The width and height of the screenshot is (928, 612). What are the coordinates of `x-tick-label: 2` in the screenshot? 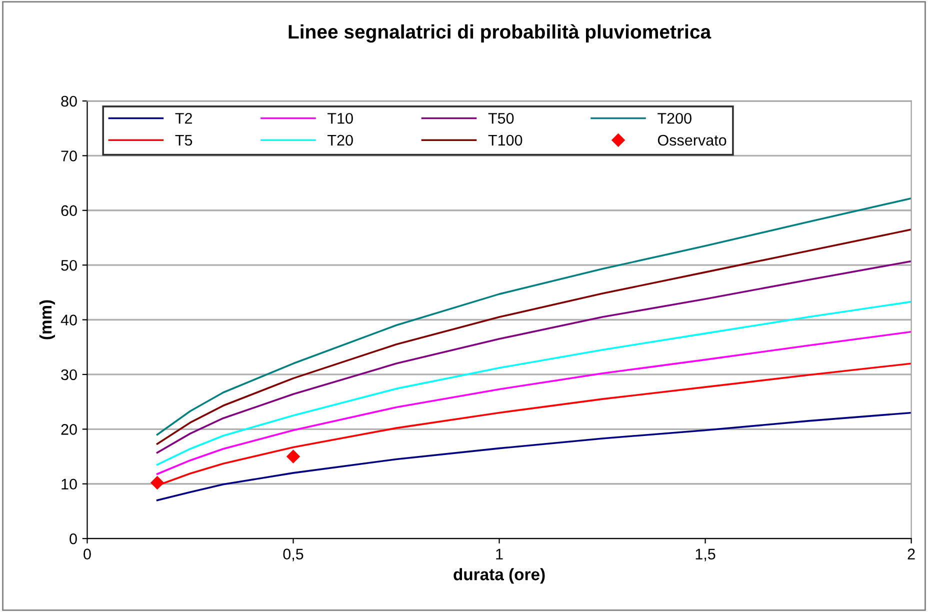 It's located at (911, 554).